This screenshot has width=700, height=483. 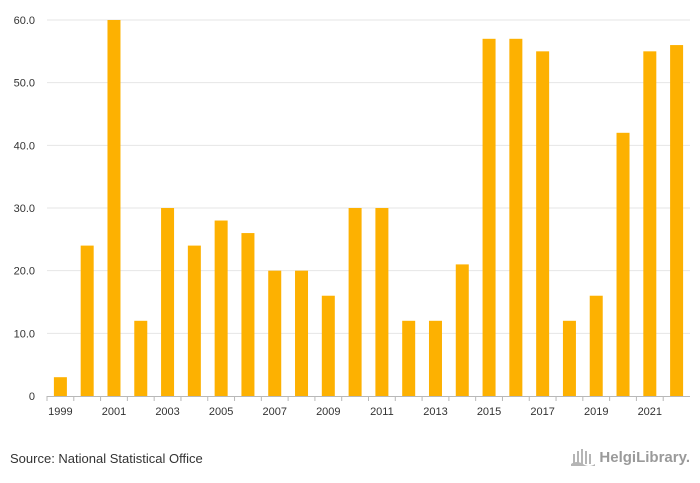 What do you see at coordinates (24, 334) in the screenshot?
I see `y-tick-label: 10.0` at bounding box center [24, 334].